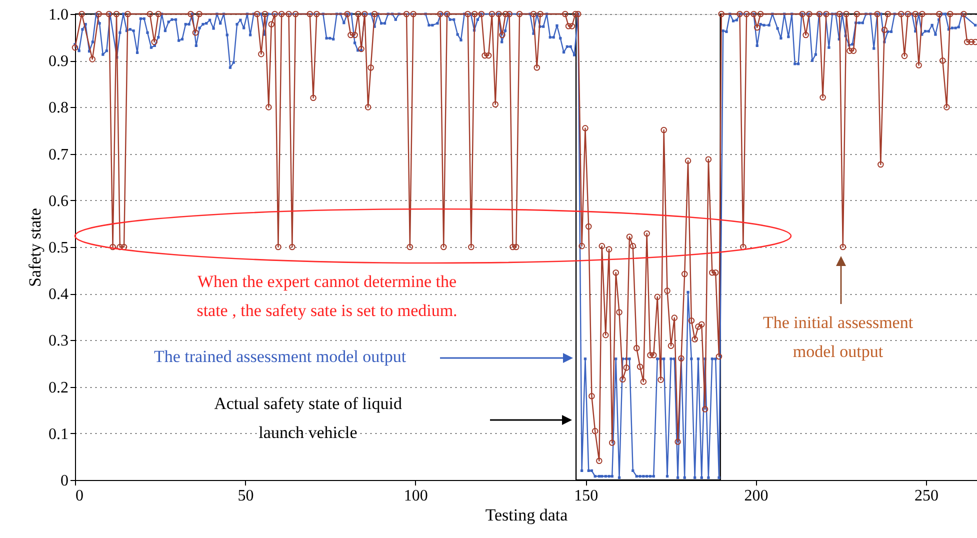 This screenshot has width=977, height=538. What do you see at coordinates (58, 248) in the screenshot?
I see `y-tick-label: 0.5` at bounding box center [58, 248].